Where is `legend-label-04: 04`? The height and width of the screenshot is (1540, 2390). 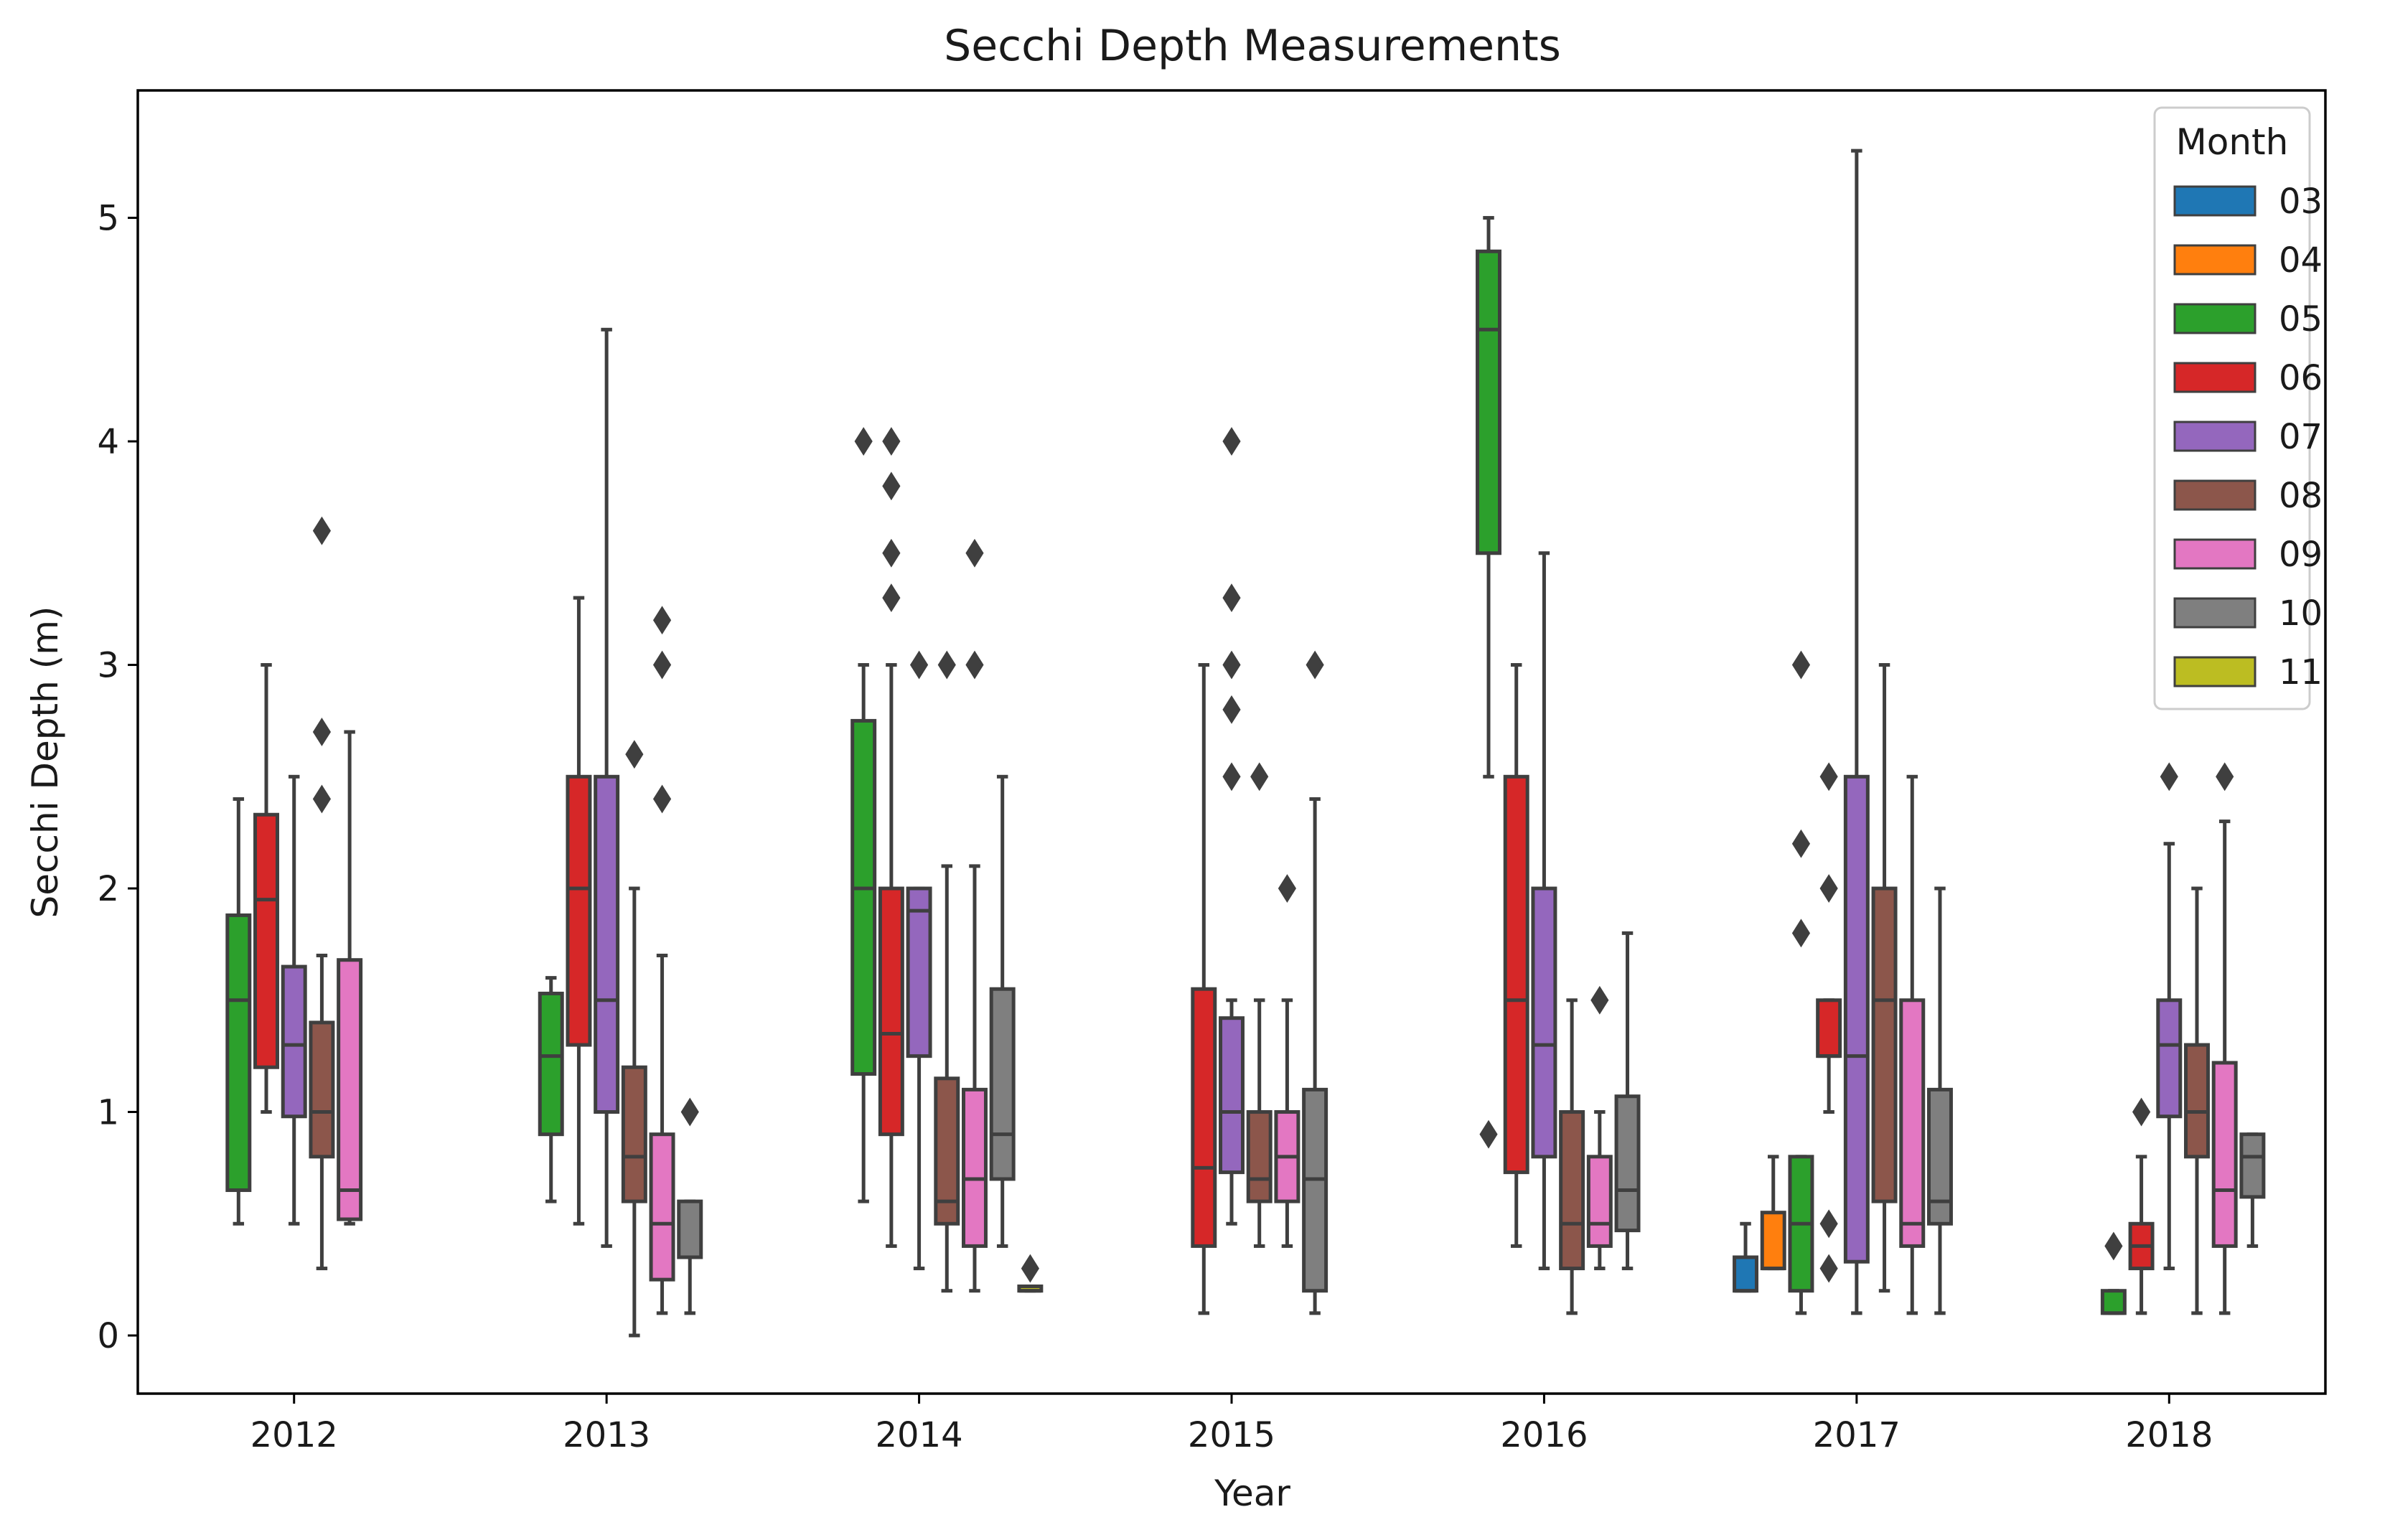 legend-label-04: 04 is located at coordinates (2301, 260).